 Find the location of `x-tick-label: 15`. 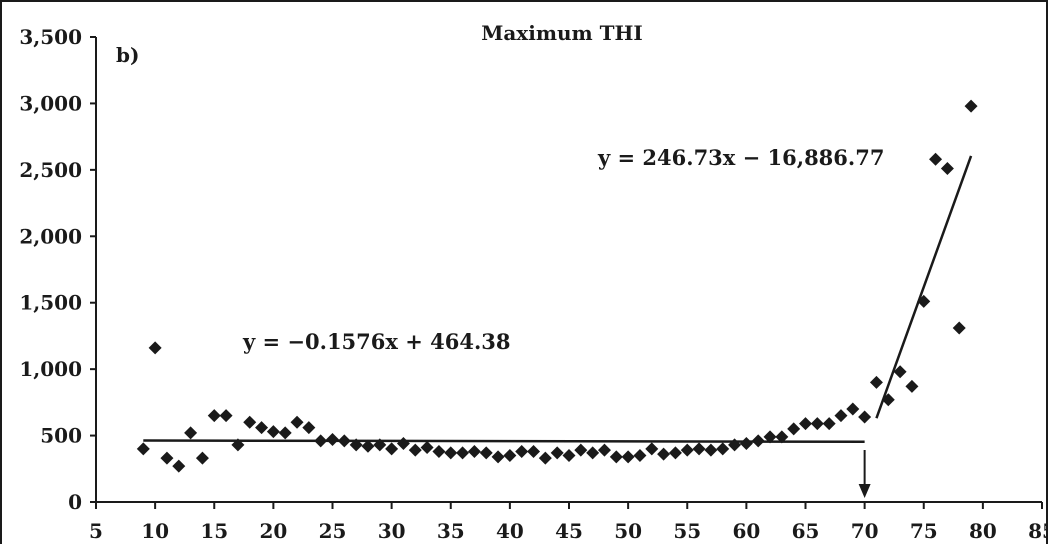

x-tick-label: 15 is located at coordinates (214, 531).